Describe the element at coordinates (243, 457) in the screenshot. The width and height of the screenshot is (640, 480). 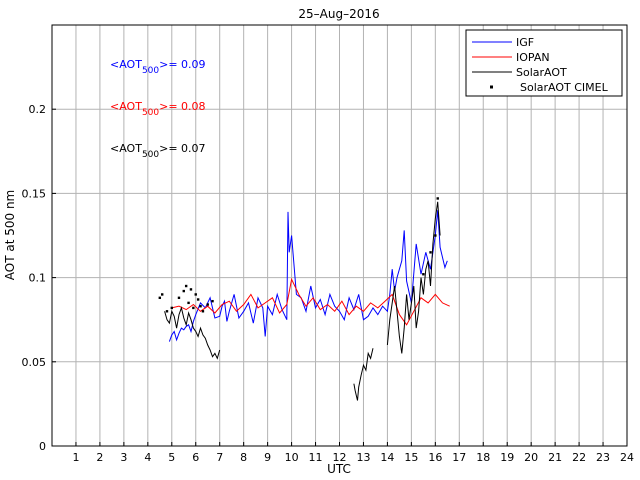
I see `x-tick-label: 8` at that location.